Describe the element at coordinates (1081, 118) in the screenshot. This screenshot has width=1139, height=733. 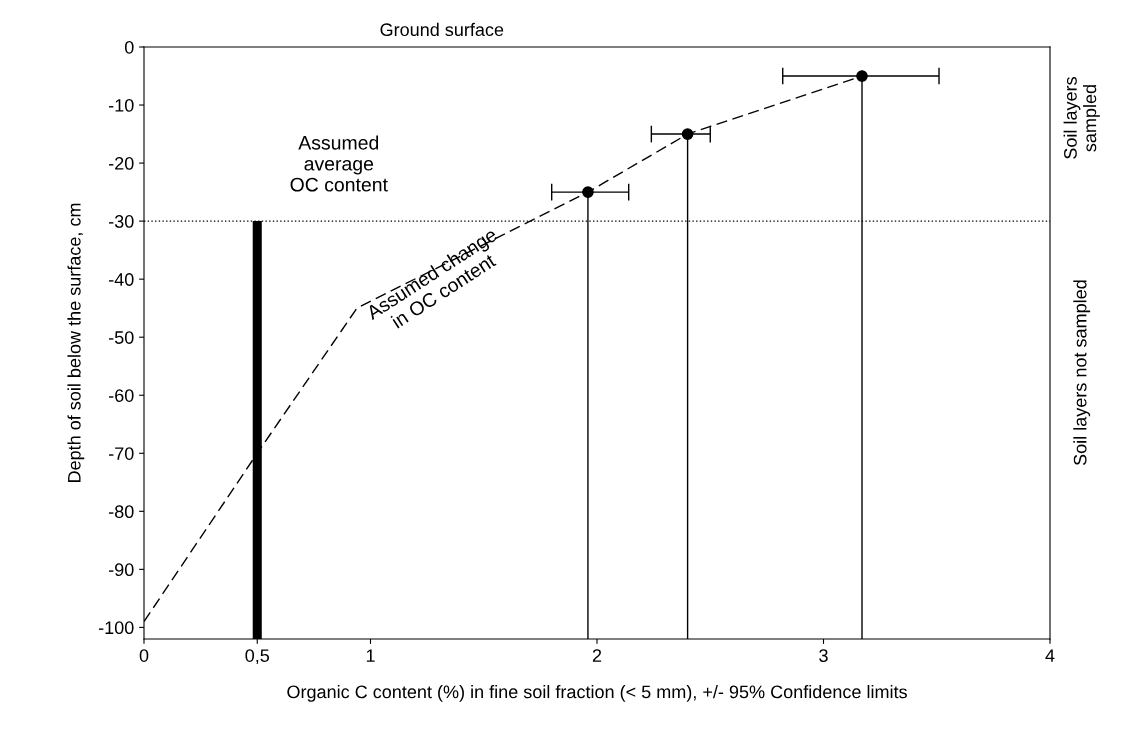
I see `text: Soil layers sampled` at that location.